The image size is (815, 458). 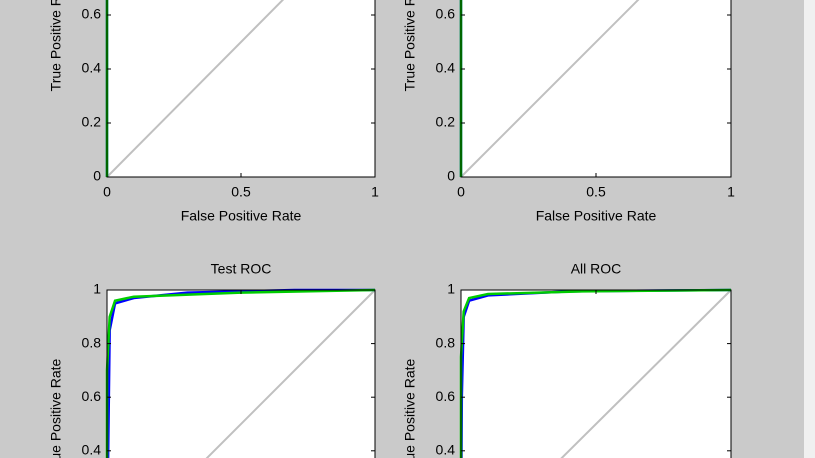 What do you see at coordinates (596, 269) in the screenshot?
I see `chart-title: All ROC` at bounding box center [596, 269].